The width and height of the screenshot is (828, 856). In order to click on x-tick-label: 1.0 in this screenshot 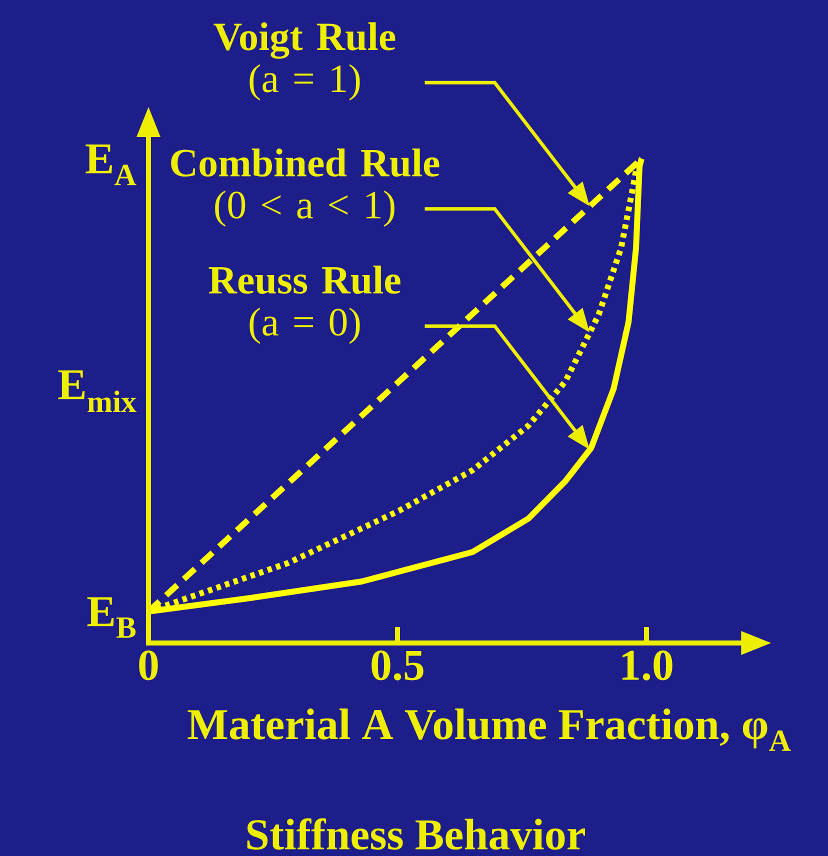, I will do `click(647, 665)`.